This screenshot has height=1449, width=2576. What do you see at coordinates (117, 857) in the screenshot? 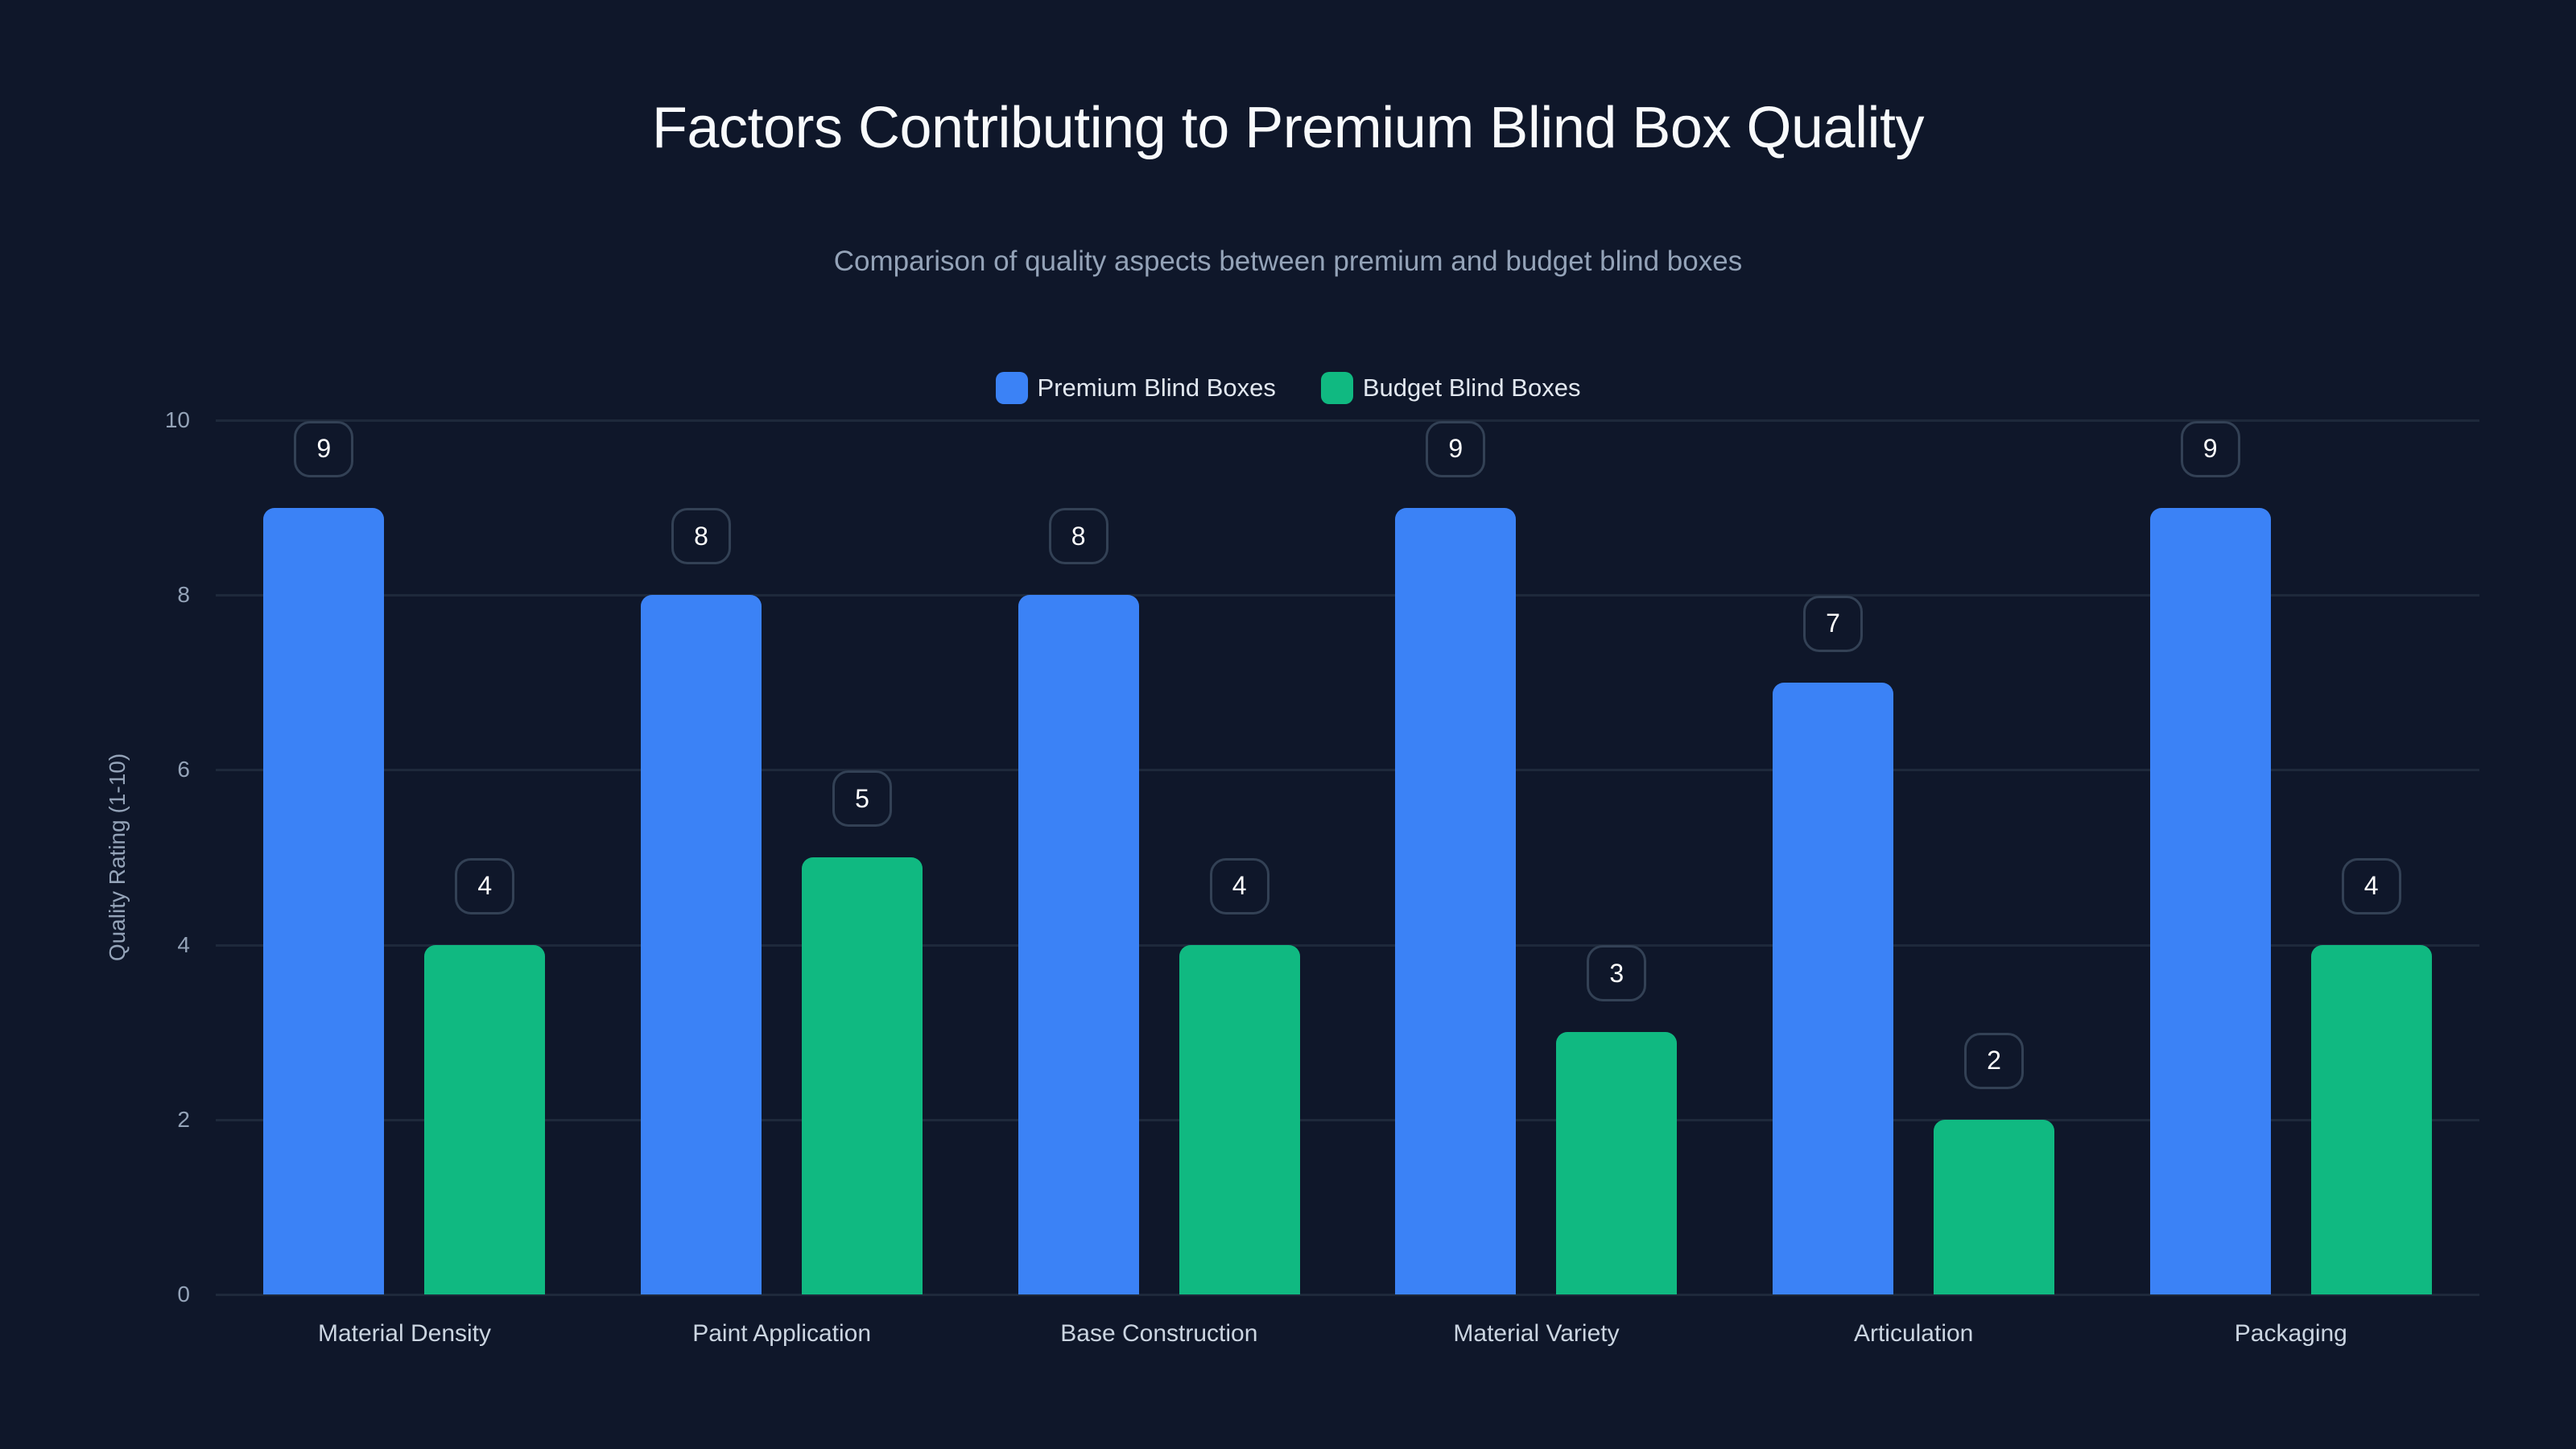
I see `y-axis-label: Quality Rating (1-10)` at bounding box center [117, 857].